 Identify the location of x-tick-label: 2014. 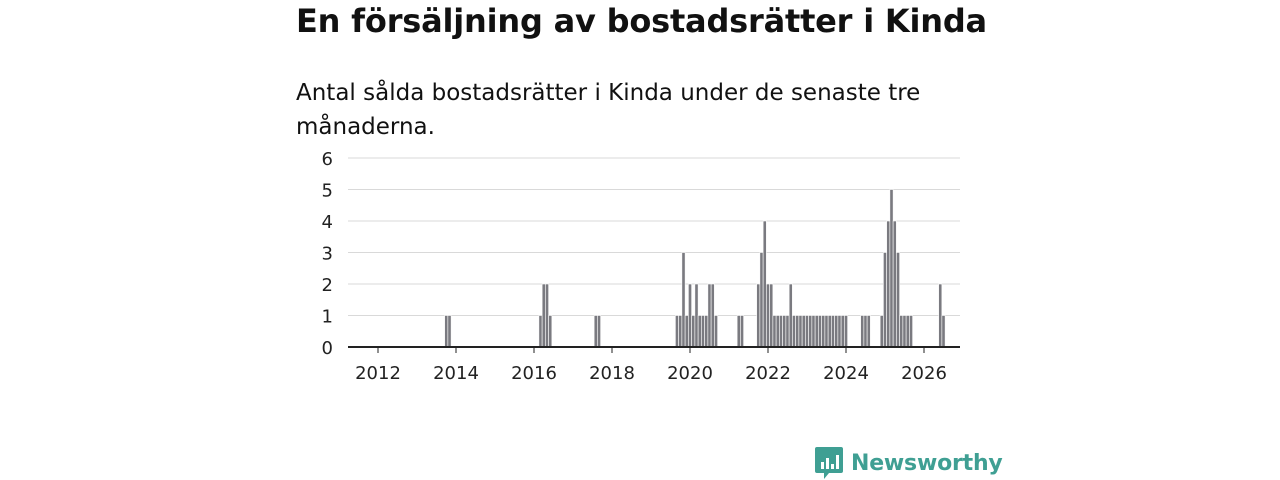
(456, 373).